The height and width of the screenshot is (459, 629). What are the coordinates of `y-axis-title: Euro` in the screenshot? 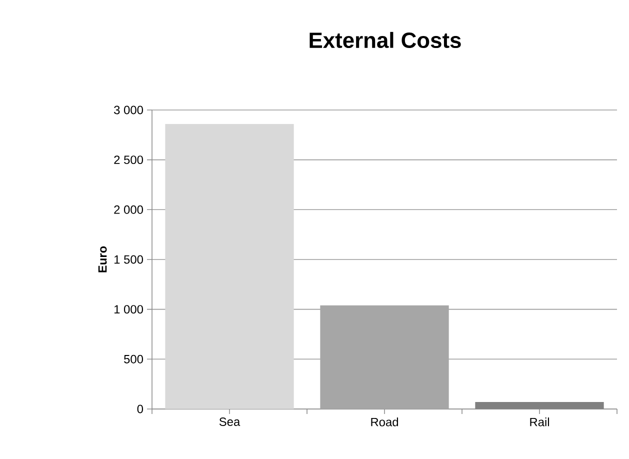 It's located at (102, 259).